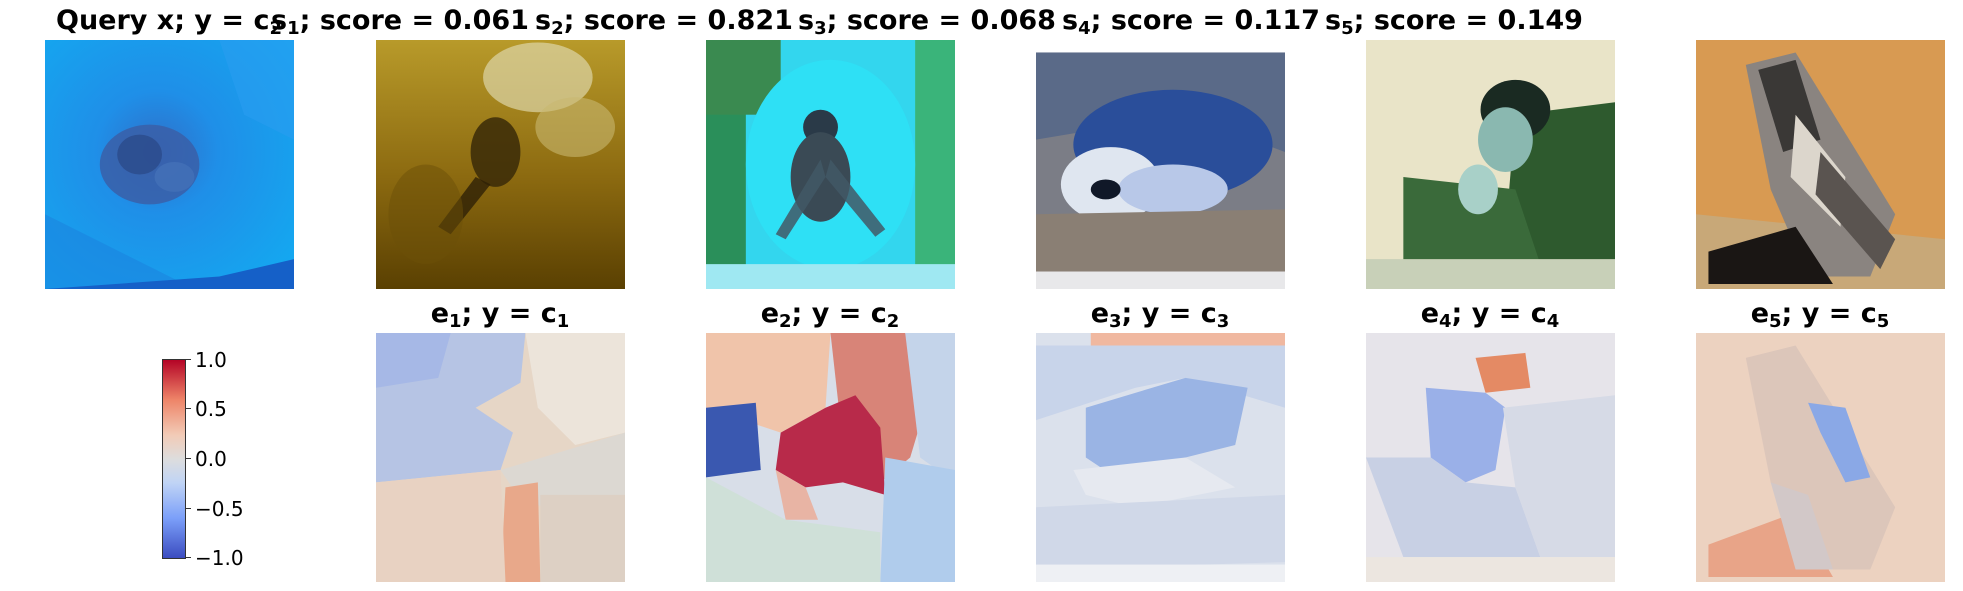 The image size is (1963, 591). I want to click on query-image, so click(169, 164).